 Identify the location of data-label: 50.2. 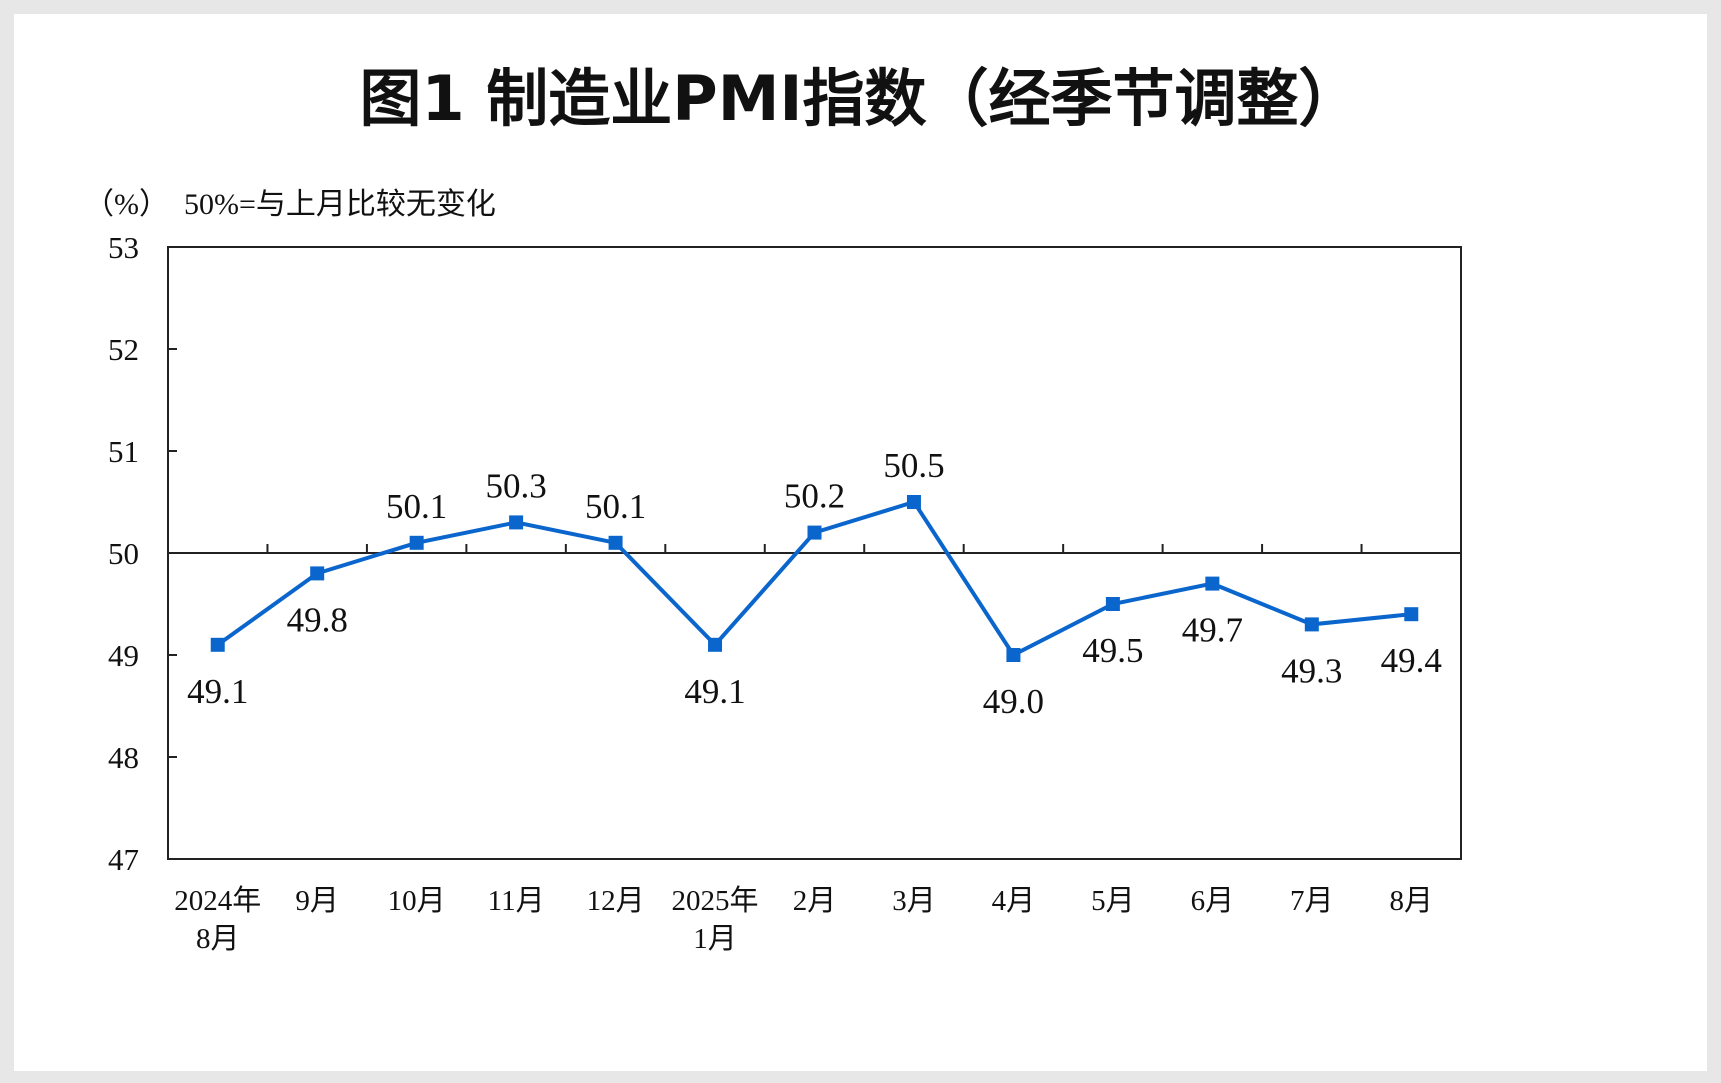
(814, 496).